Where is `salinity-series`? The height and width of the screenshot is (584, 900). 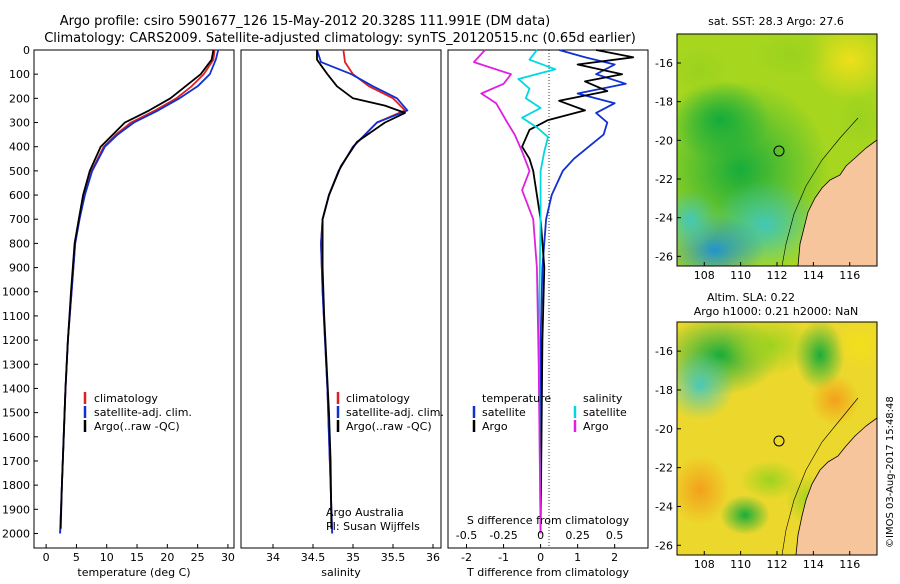 salinity-series is located at coordinates (362, 291).